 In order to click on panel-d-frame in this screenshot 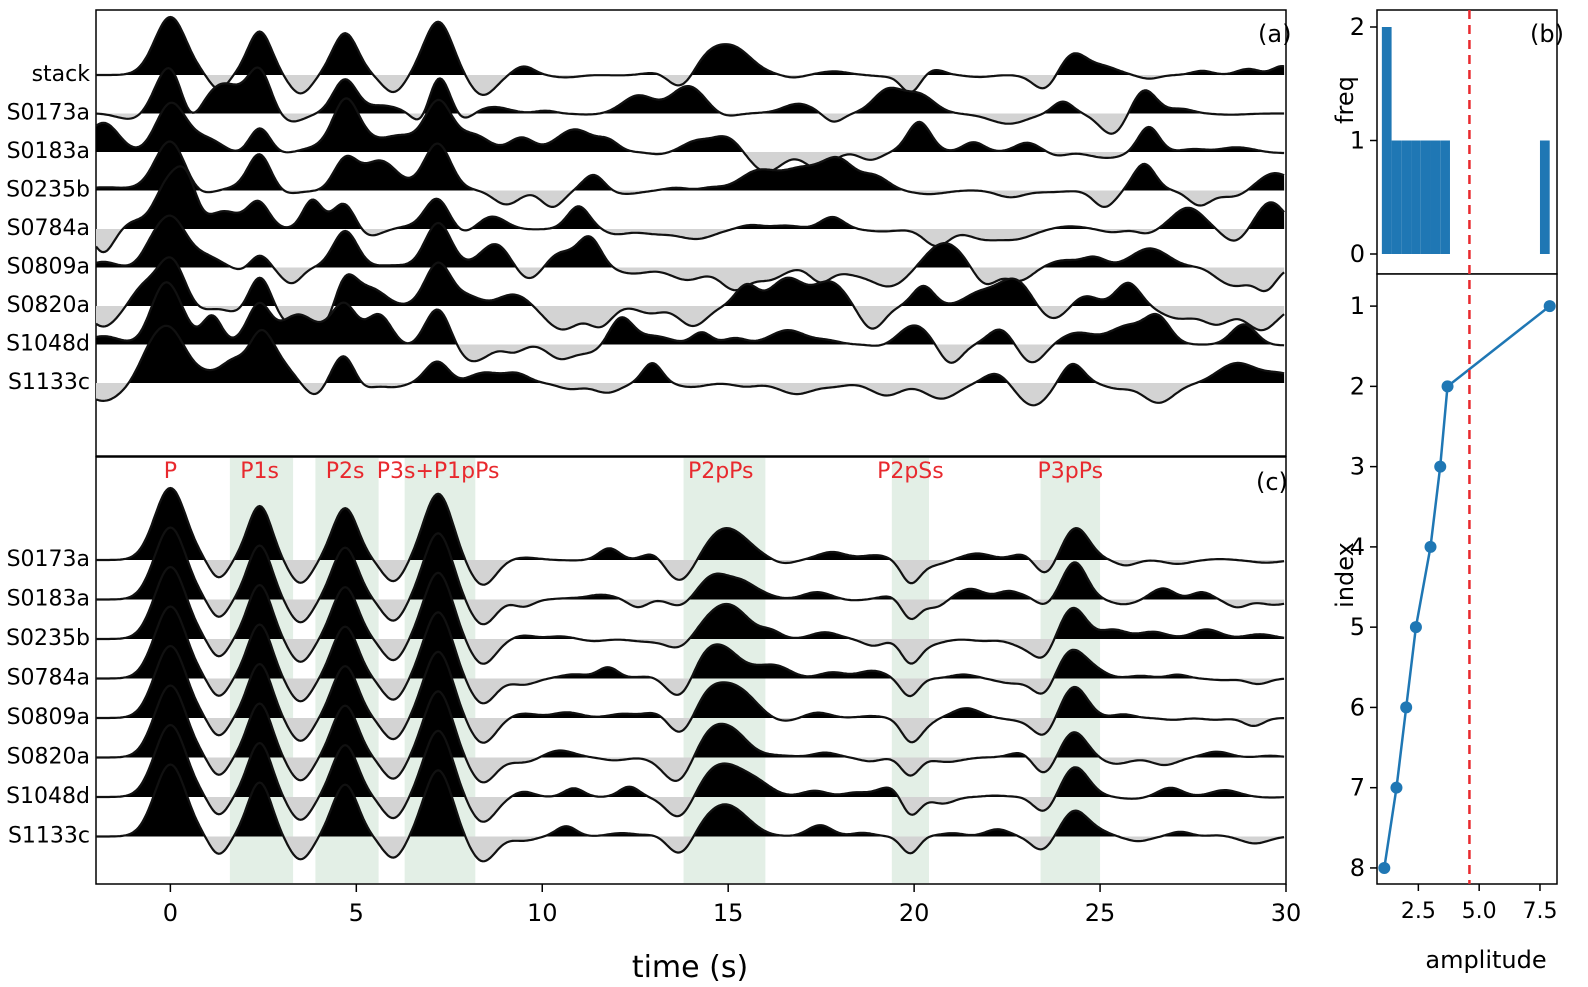, I will do `click(1467, 579)`.